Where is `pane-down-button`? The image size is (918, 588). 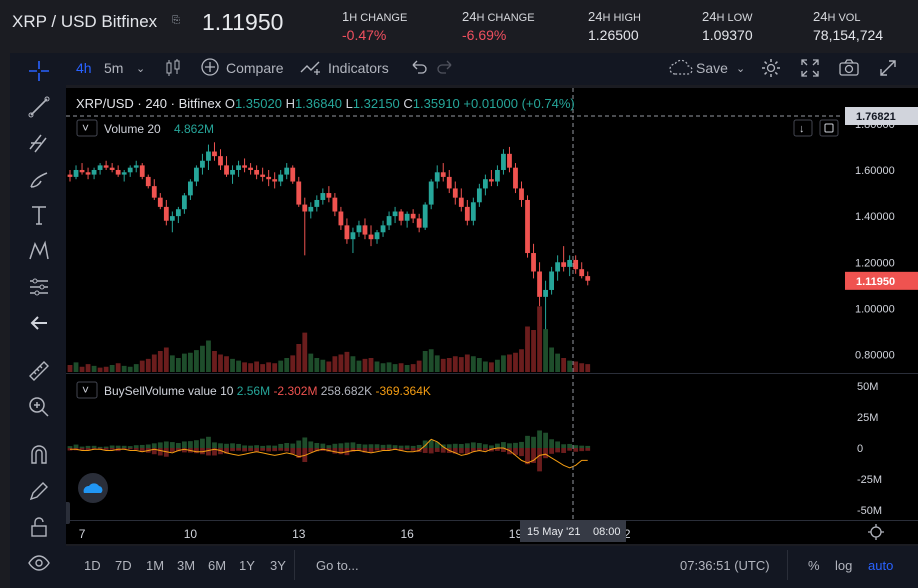
pane-down-button is located at coordinates (803, 128).